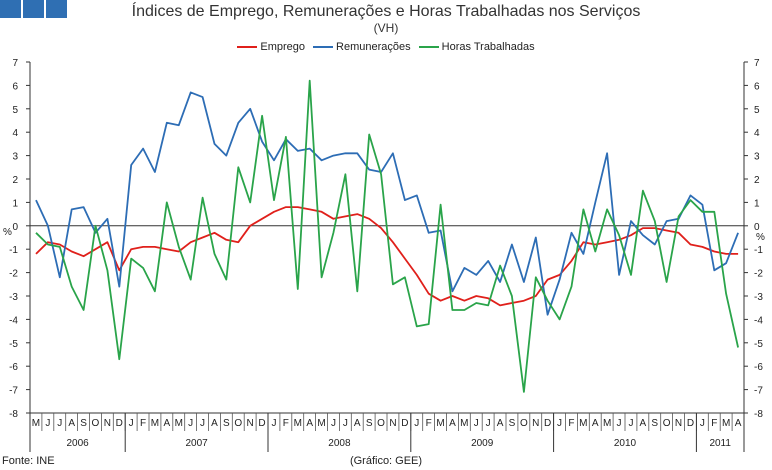 Image resolution: width=772 pixels, height=470 pixels. Describe the element at coordinates (13, 274) in the screenshot. I see `y-tick-label-left: -2` at that location.